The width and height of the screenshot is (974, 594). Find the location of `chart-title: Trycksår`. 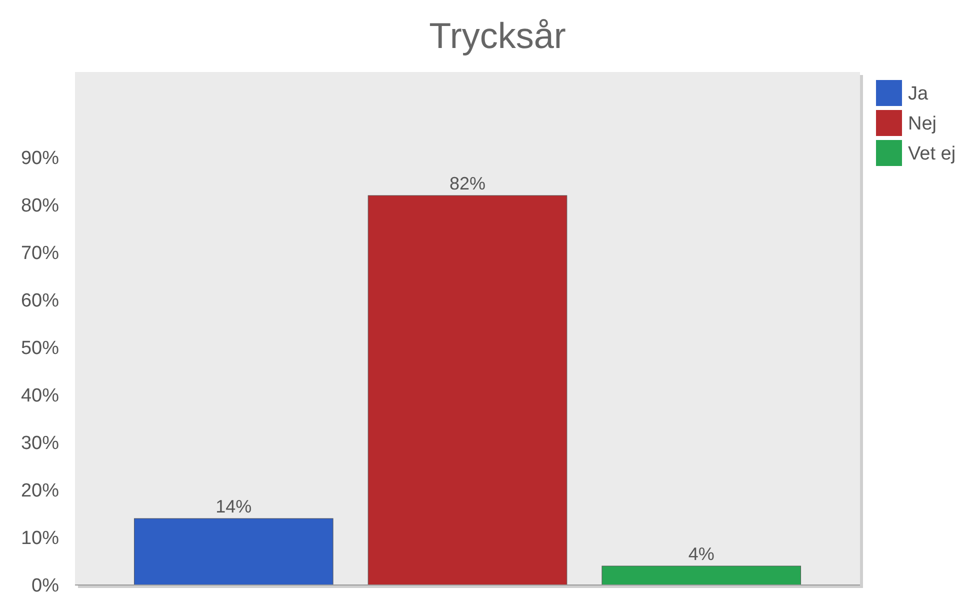

chart-title: Trycksår is located at coordinates (497, 35).